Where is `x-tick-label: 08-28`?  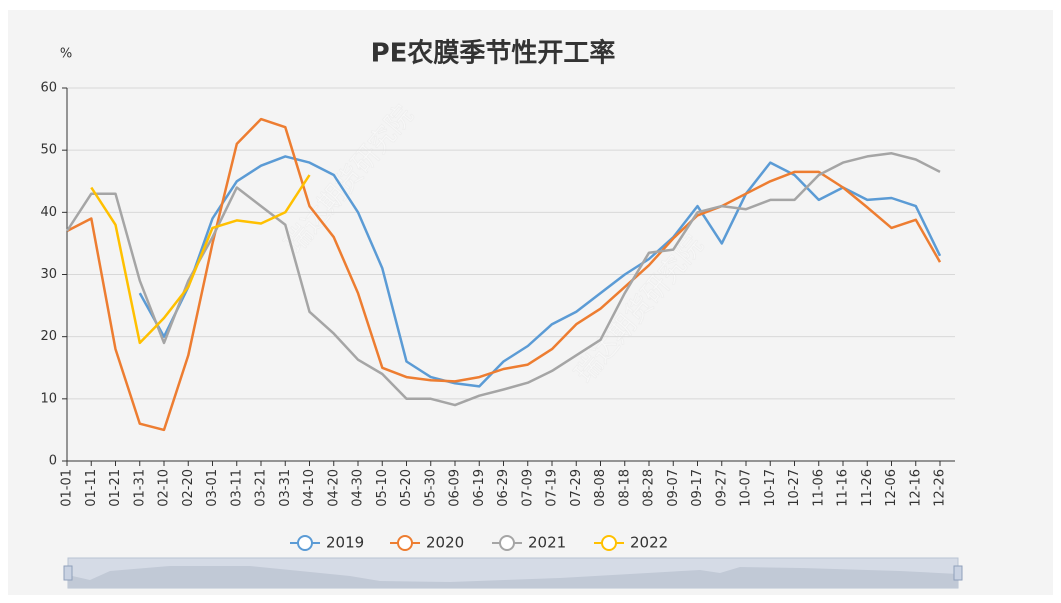 x-tick-label: 08-28 is located at coordinates (649, 488).